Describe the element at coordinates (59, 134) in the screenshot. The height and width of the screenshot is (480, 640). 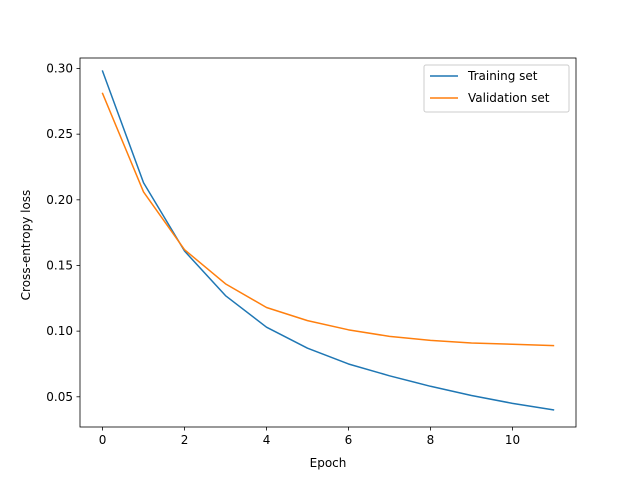
I see `y-tick-label: 0.25` at that location.